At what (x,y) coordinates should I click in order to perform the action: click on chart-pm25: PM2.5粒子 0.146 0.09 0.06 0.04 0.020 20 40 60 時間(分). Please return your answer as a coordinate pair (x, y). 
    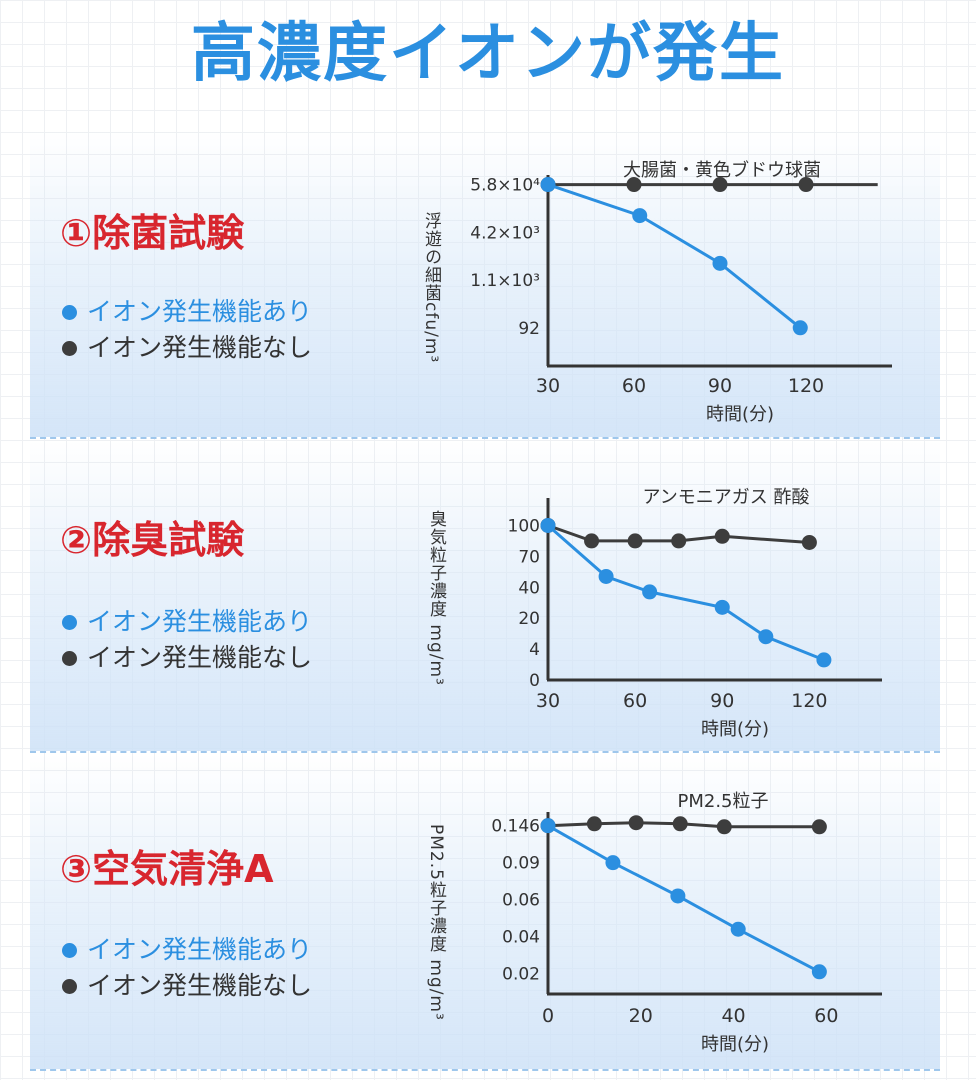
    Looking at the image, I should click on (686, 923).